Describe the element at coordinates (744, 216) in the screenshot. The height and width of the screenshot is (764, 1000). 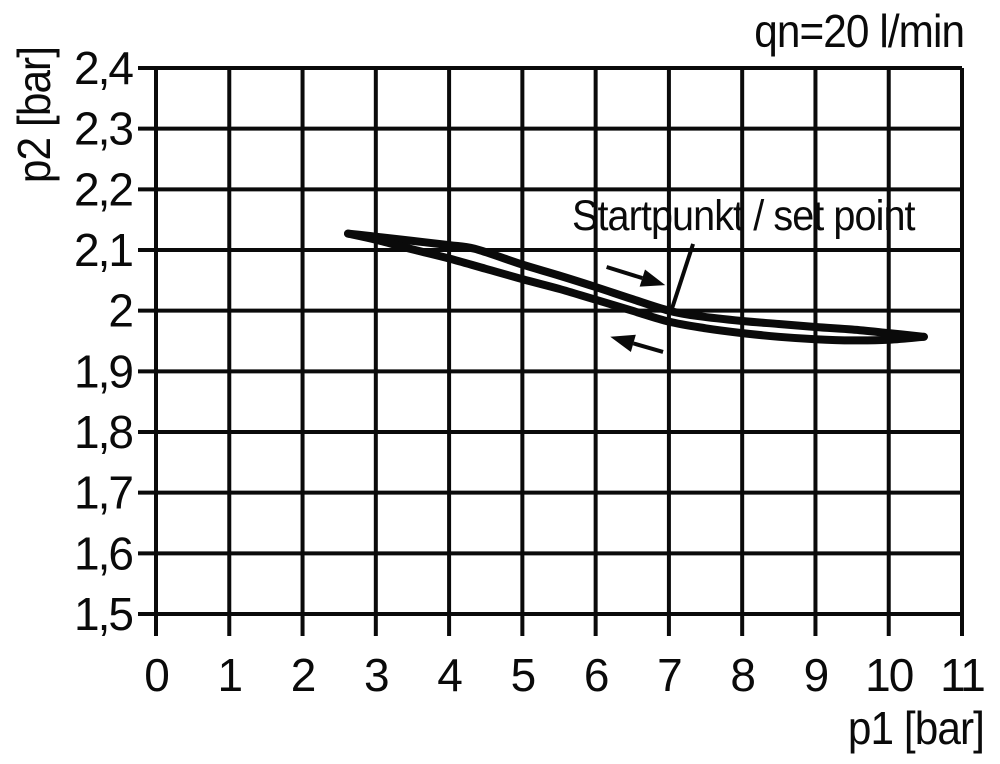
I see `set-point-annotation-label: Startpunkt / set point` at that location.